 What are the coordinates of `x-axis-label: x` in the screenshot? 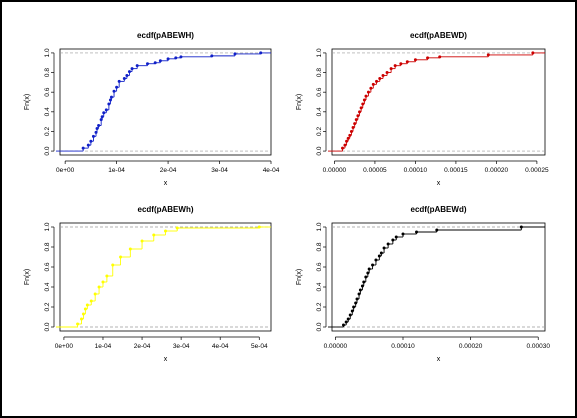 It's located at (439, 183).